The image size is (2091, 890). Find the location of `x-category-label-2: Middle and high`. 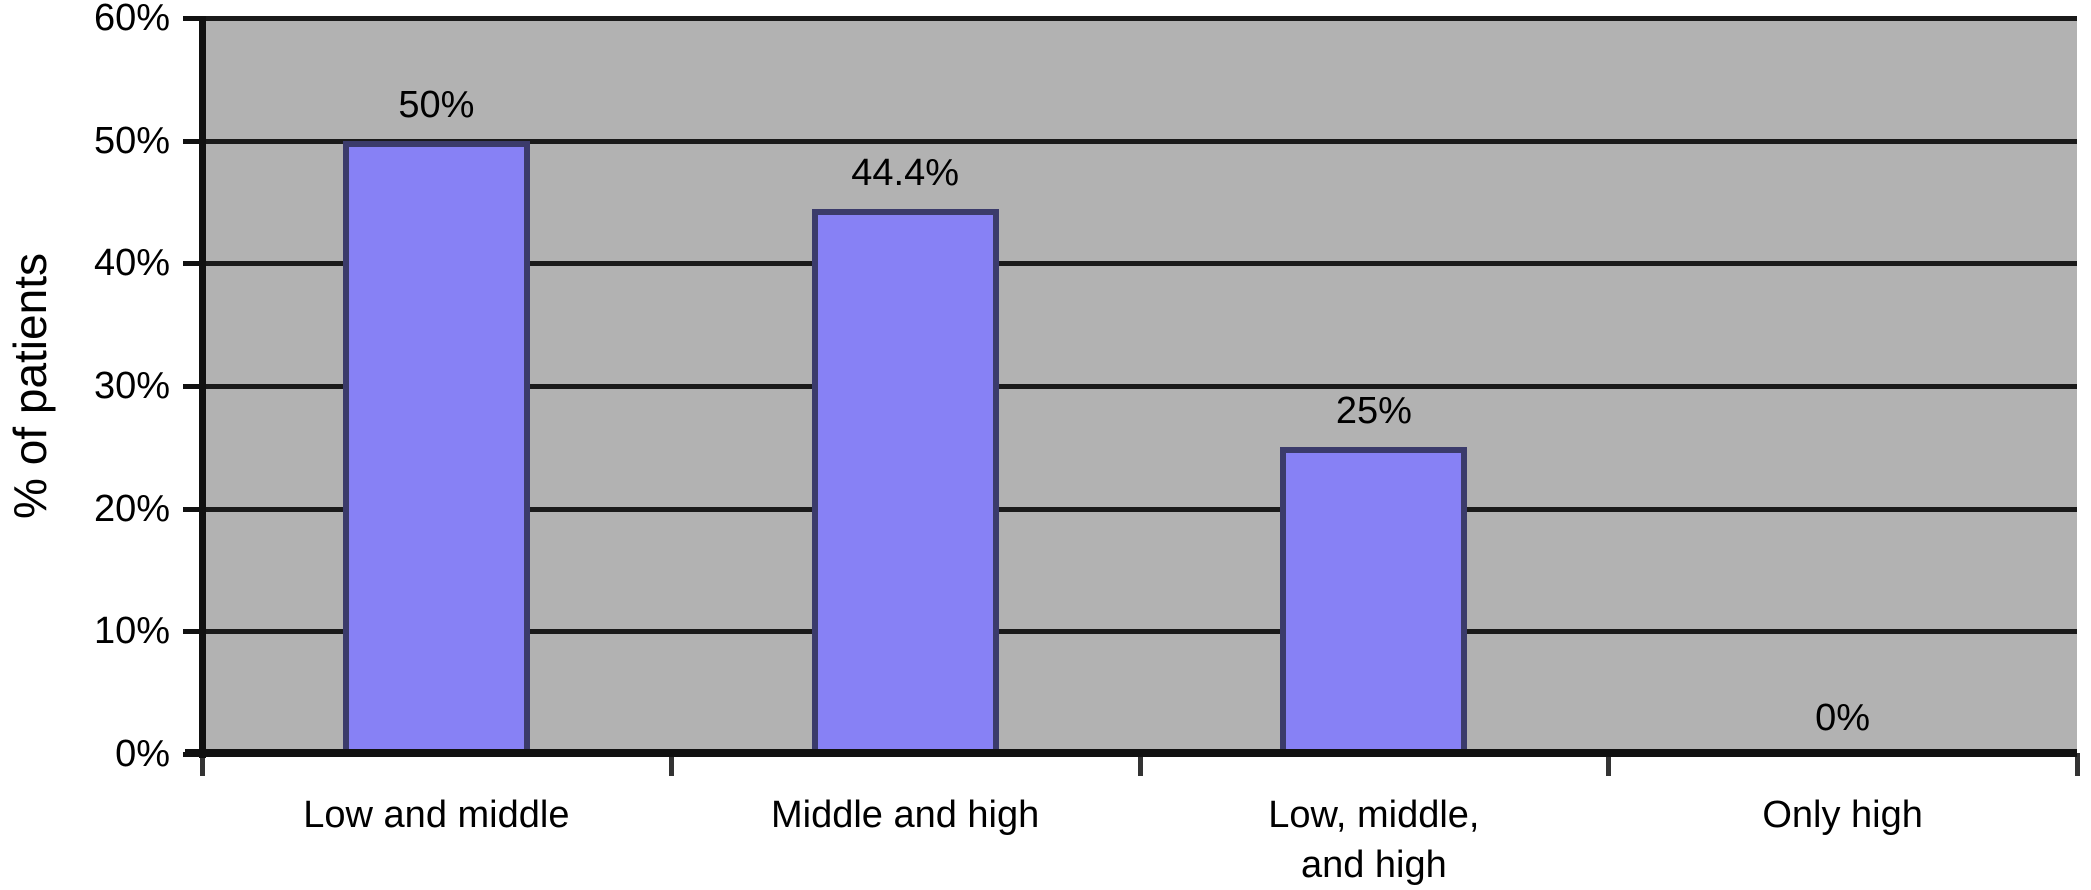

x-category-label-2: Middle and high is located at coordinates (905, 815).